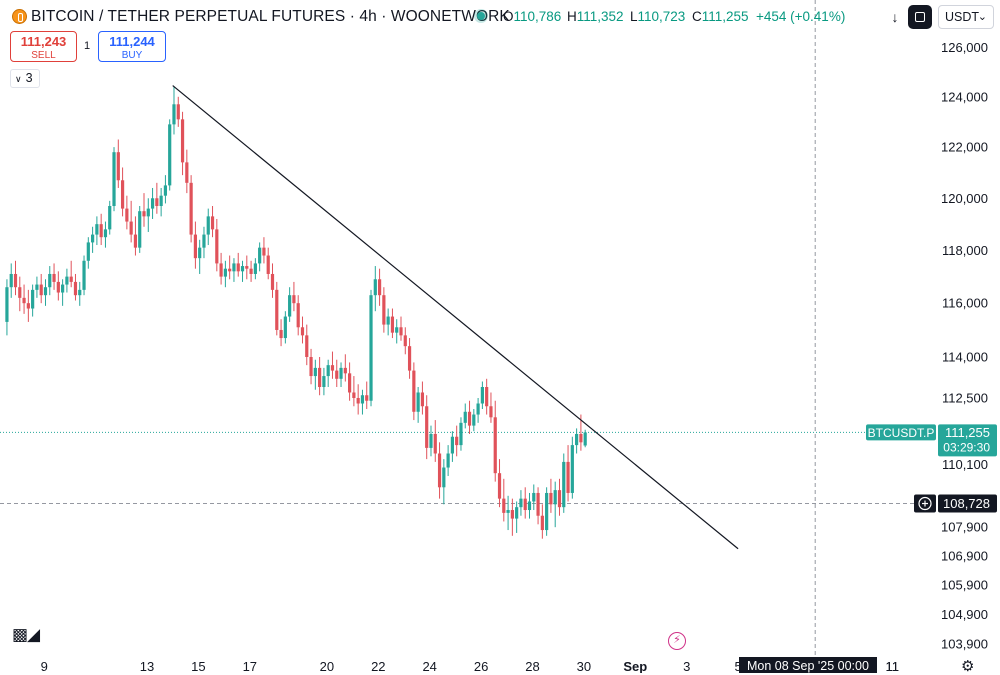  I want to click on buy-label: BUY, so click(132, 55).